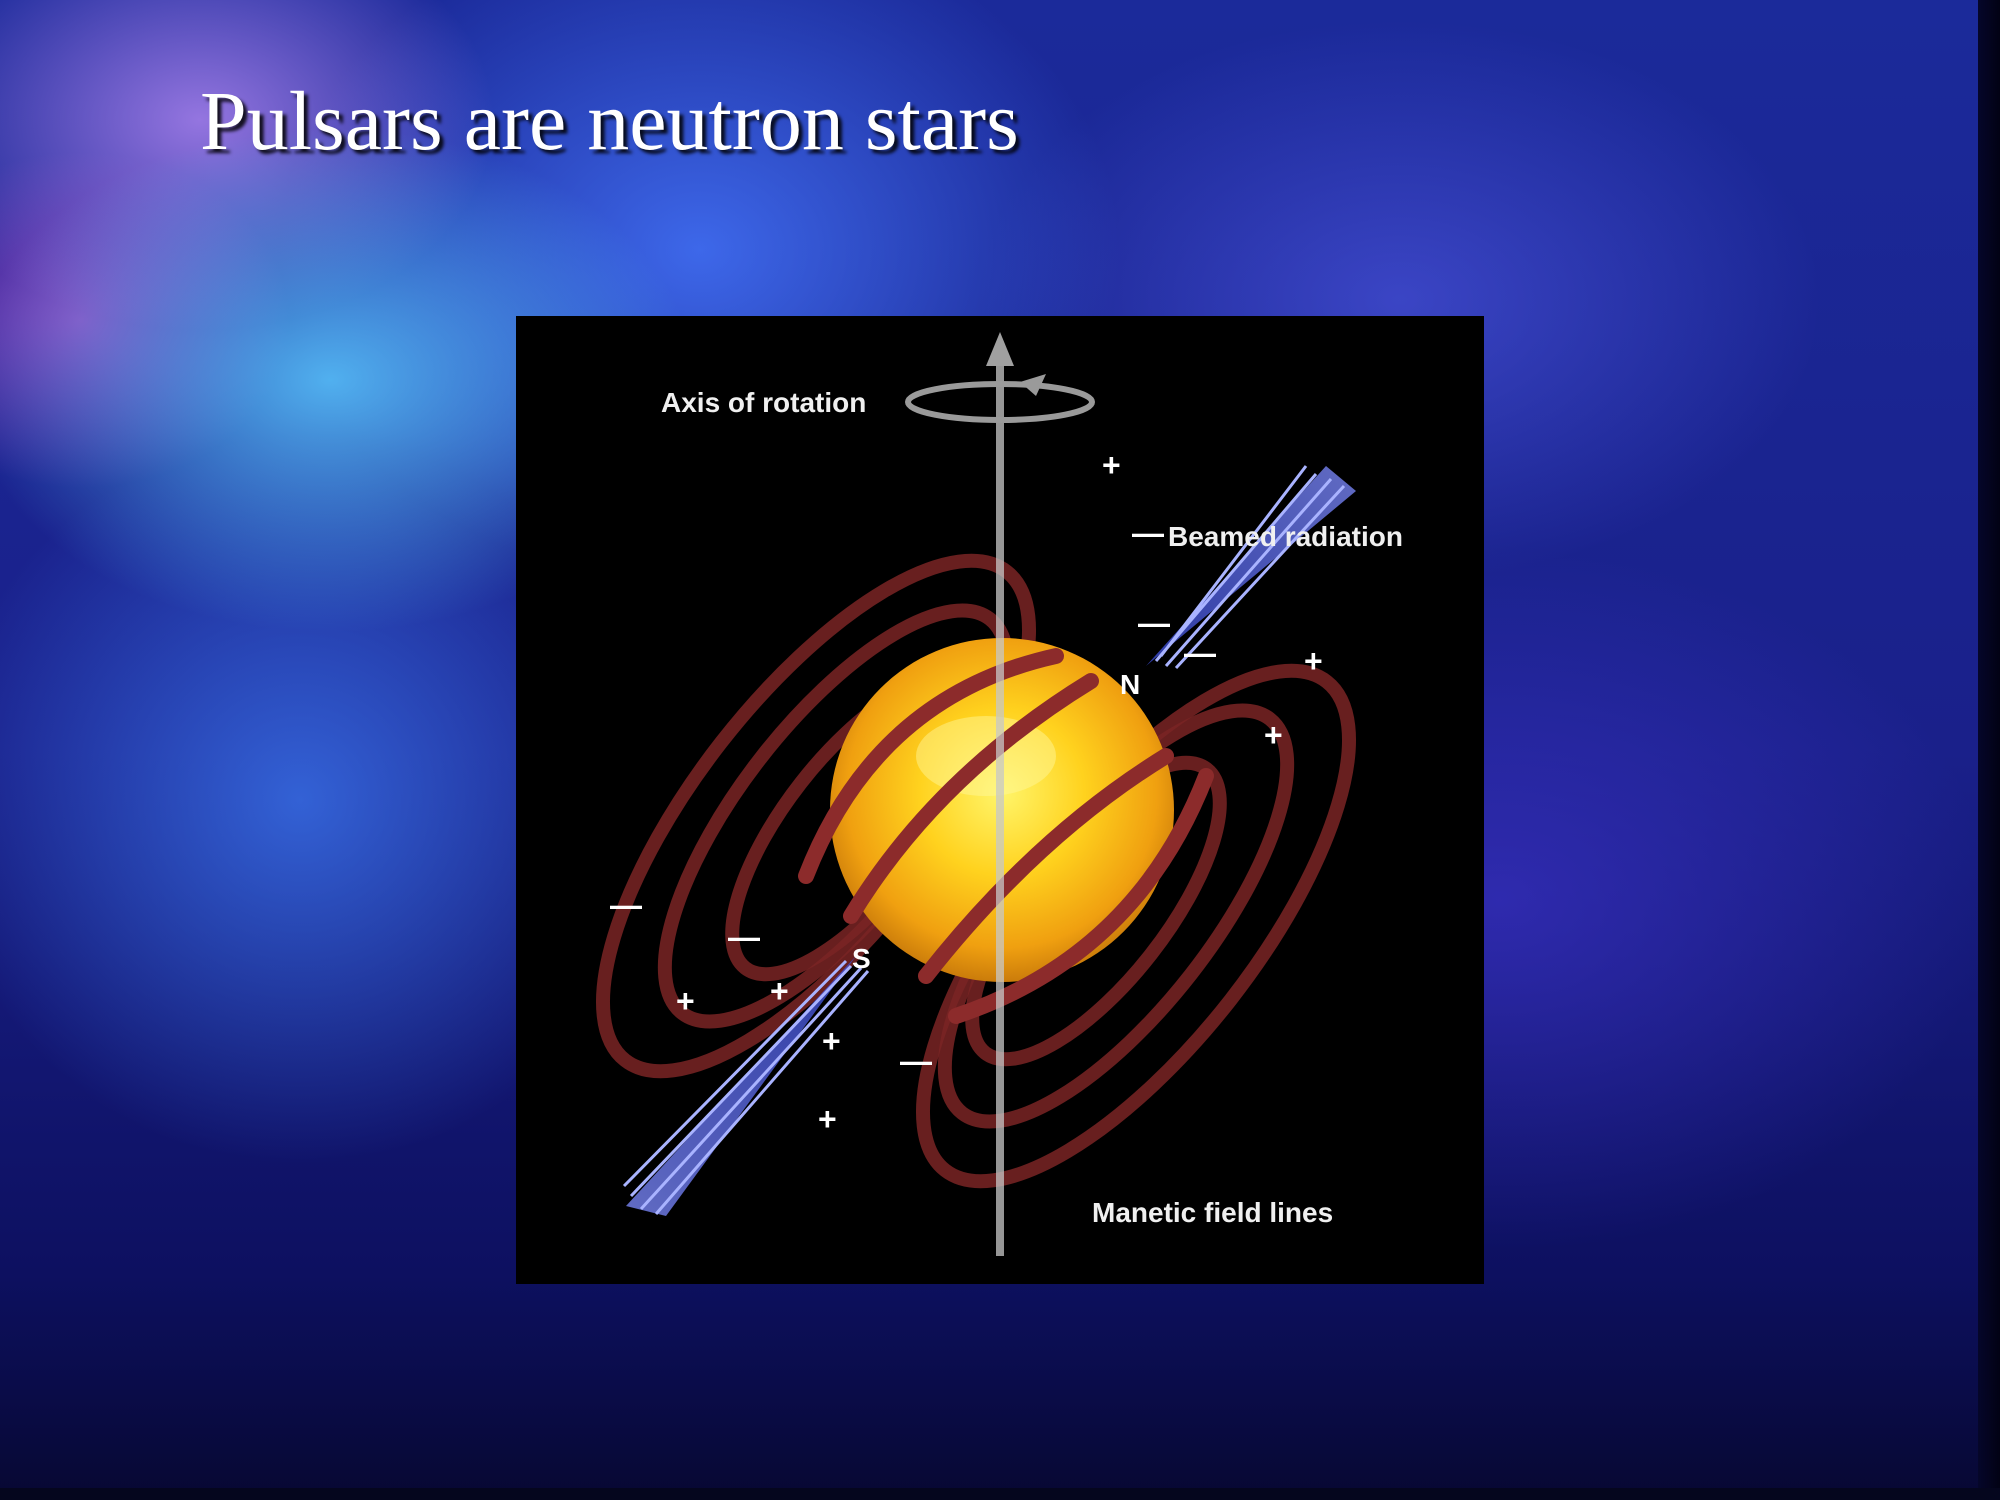 The image size is (2000, 1500). What do you see at coordinates (1000, 349) in the screenshot?
I see `axis-arrow-icon` at bounding box center [1000, 349].